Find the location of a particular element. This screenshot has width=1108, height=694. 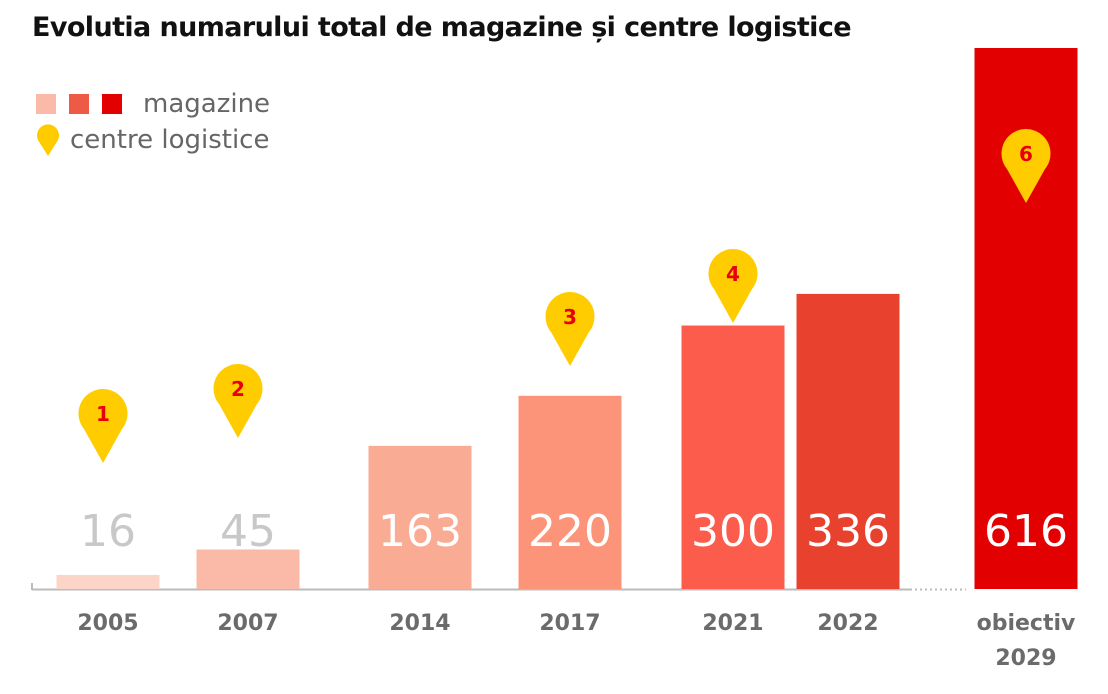

map-pin-label-0: 1 is located at coordinates (103, 414).